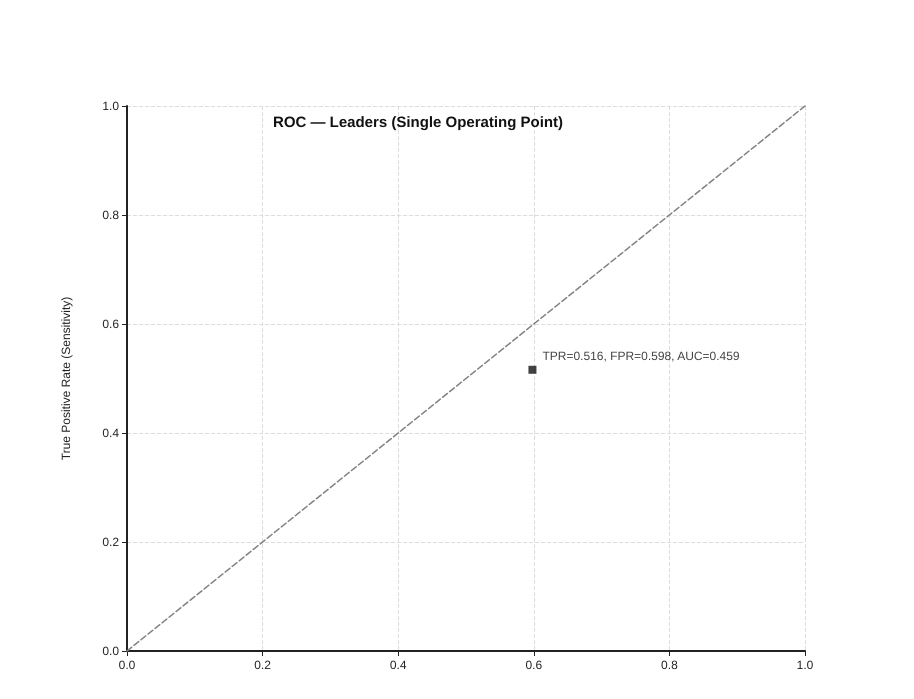 This screenshot has height=699, width=914. I want to click on y-tick-label: 0.8, so click(111, 215).